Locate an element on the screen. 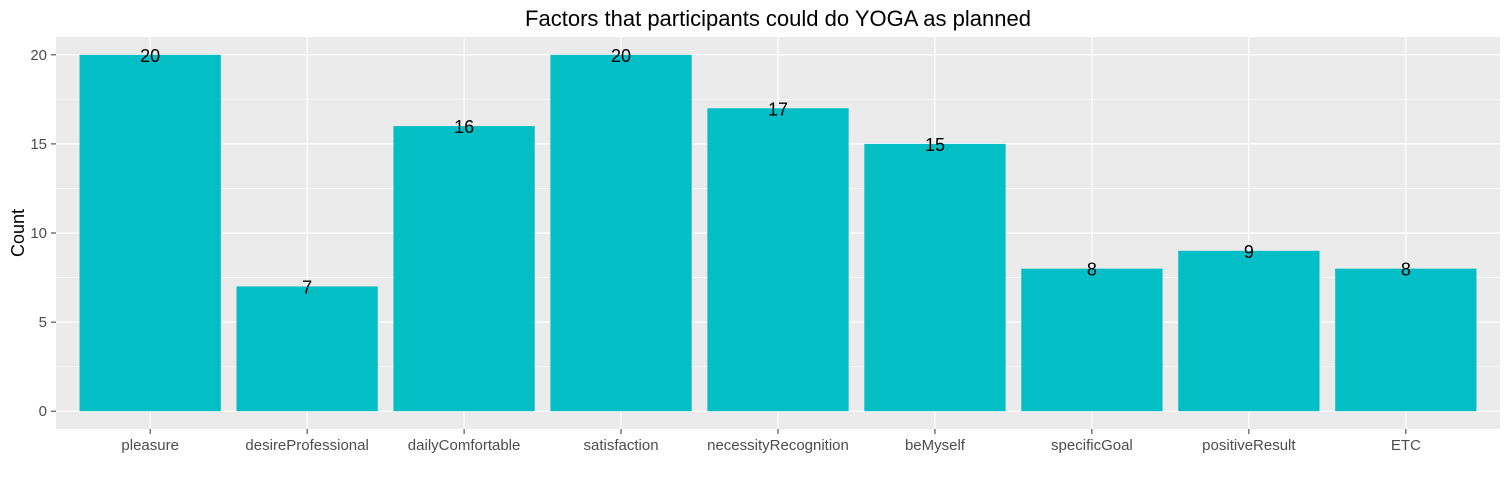 The width and height of the screenshot is (1508, 483). x-tick-label: ETC is located at coordinates (1406, 445).